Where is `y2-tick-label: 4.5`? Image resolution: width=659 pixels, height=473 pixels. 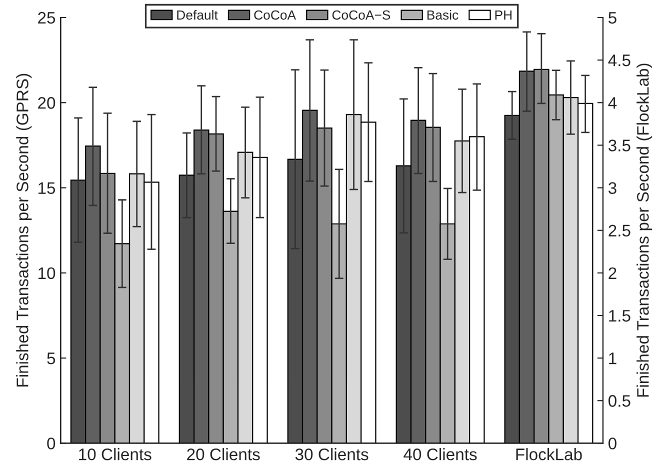 y2-tick-label: 4.5 is located at coordinates (619, 60).